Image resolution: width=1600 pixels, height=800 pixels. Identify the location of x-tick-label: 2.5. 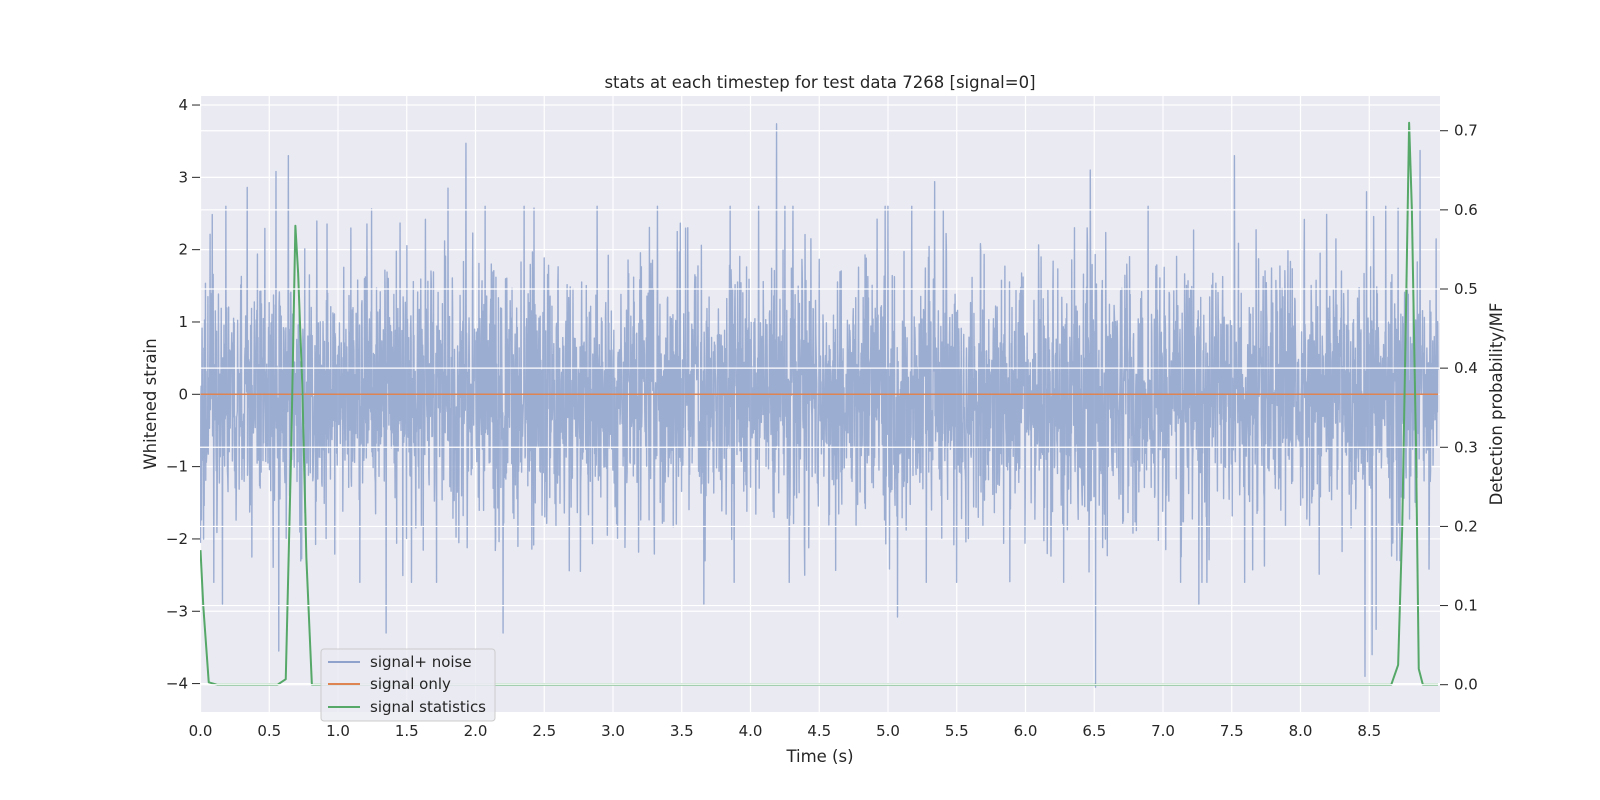
(544, 731).